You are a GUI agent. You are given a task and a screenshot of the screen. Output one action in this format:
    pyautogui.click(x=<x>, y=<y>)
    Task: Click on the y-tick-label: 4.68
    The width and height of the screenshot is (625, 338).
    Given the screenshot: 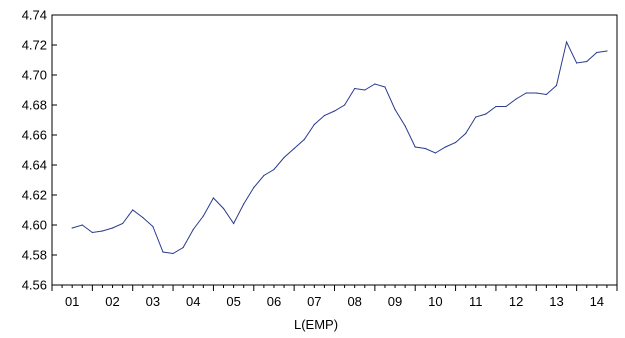 What is the action you would take?
    pyautogui.click(x=34, y=105)
    